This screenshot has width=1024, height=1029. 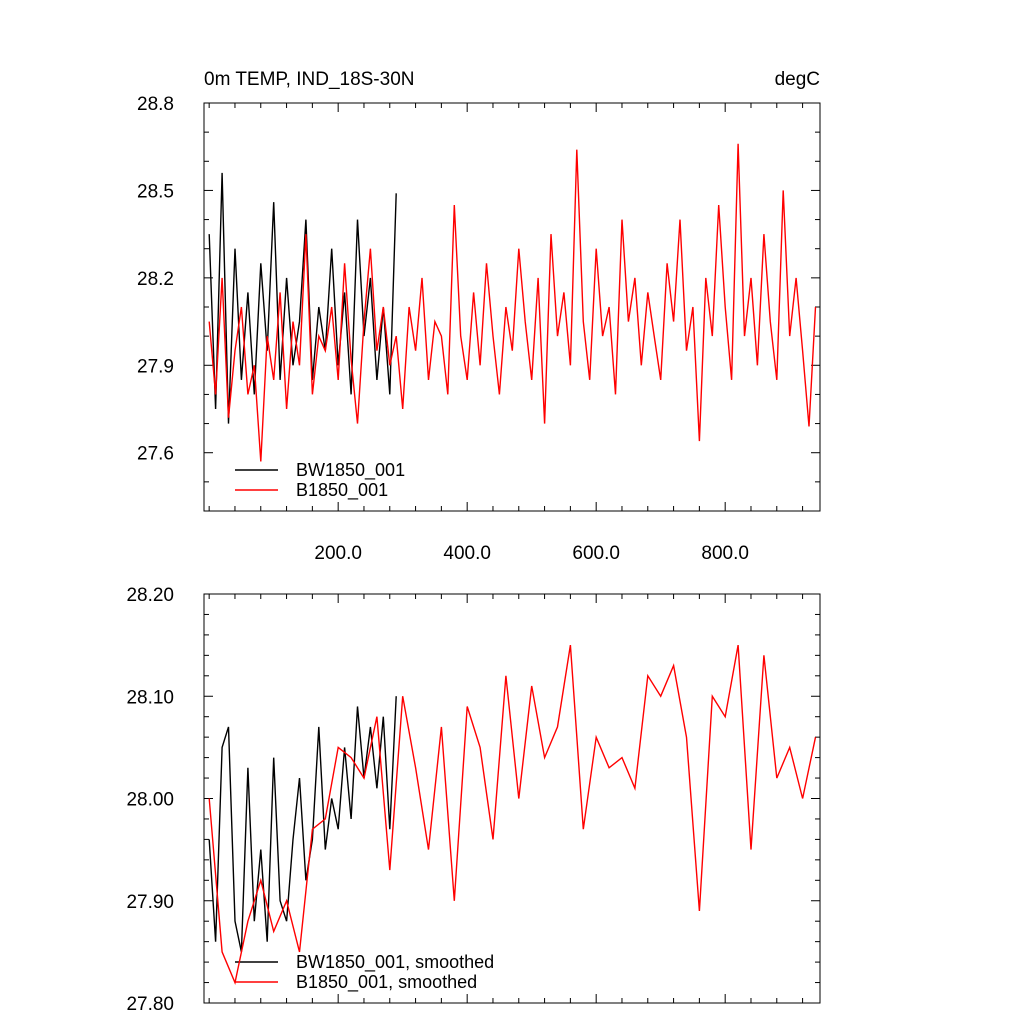 I want to click on x-tick-label: 400.0, so click(x=467, y=553).